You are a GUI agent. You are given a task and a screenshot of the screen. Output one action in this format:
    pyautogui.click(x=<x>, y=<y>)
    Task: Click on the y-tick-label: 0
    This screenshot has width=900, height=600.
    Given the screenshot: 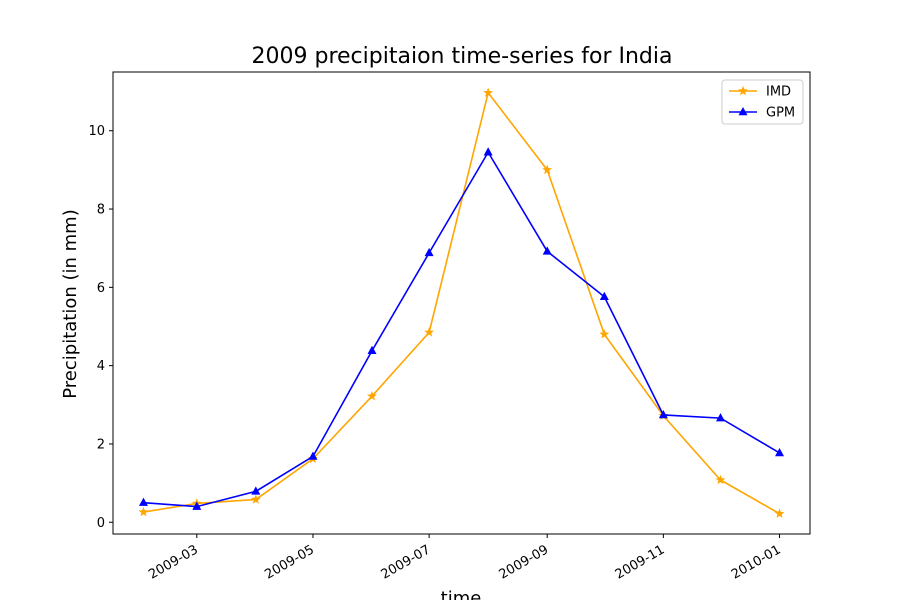 What is the action you would take?
    pyautogui.click(x=101, y=523)
    